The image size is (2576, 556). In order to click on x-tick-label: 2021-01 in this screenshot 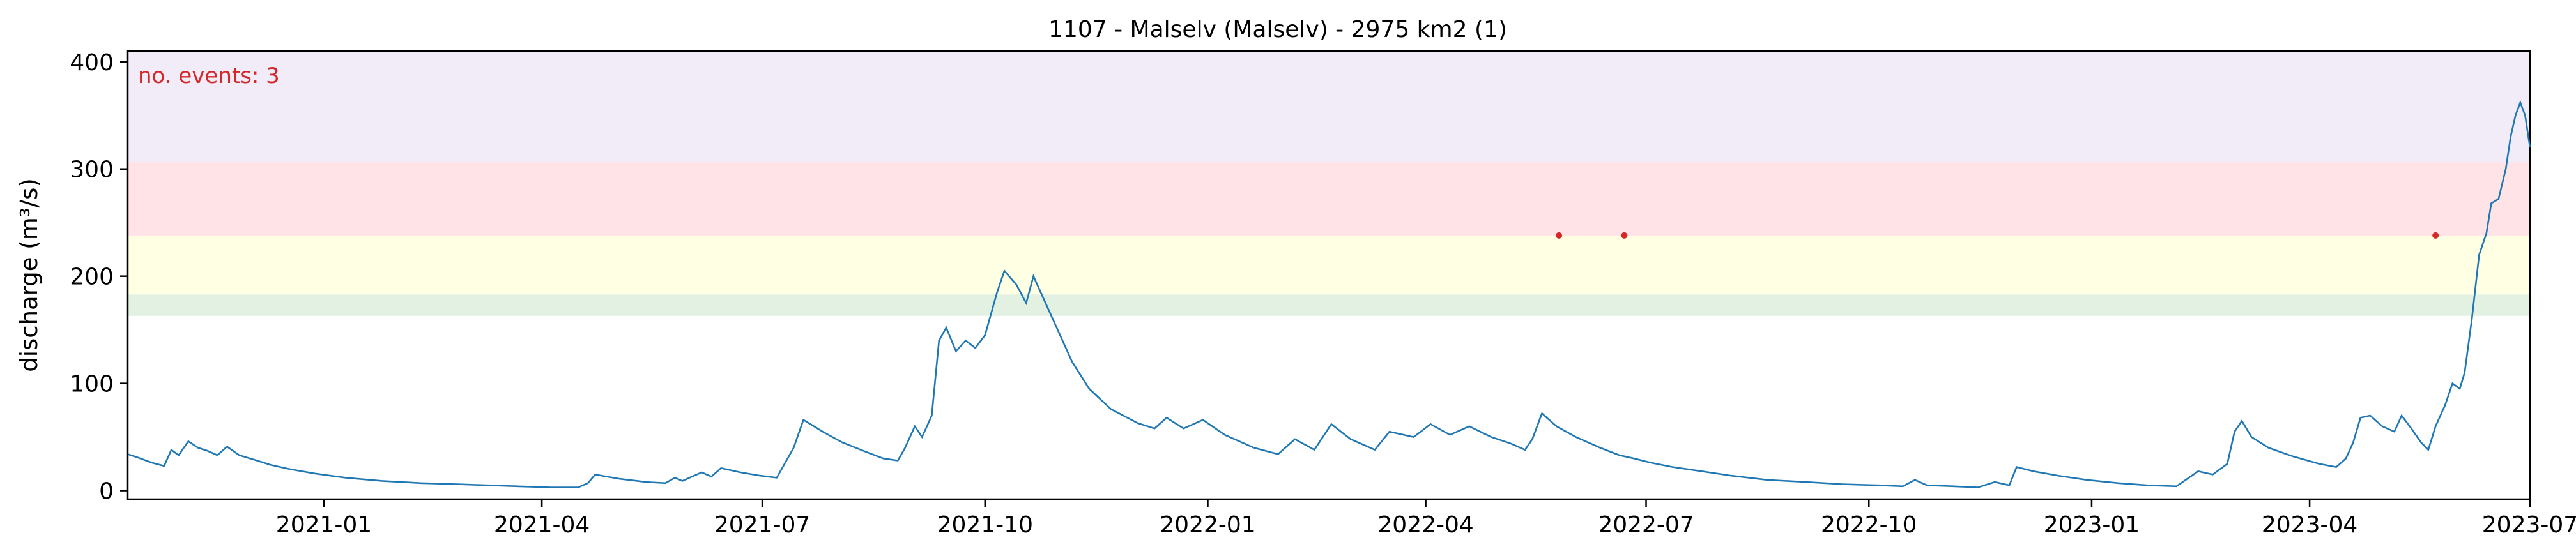, I will do `click(324, 525)`.